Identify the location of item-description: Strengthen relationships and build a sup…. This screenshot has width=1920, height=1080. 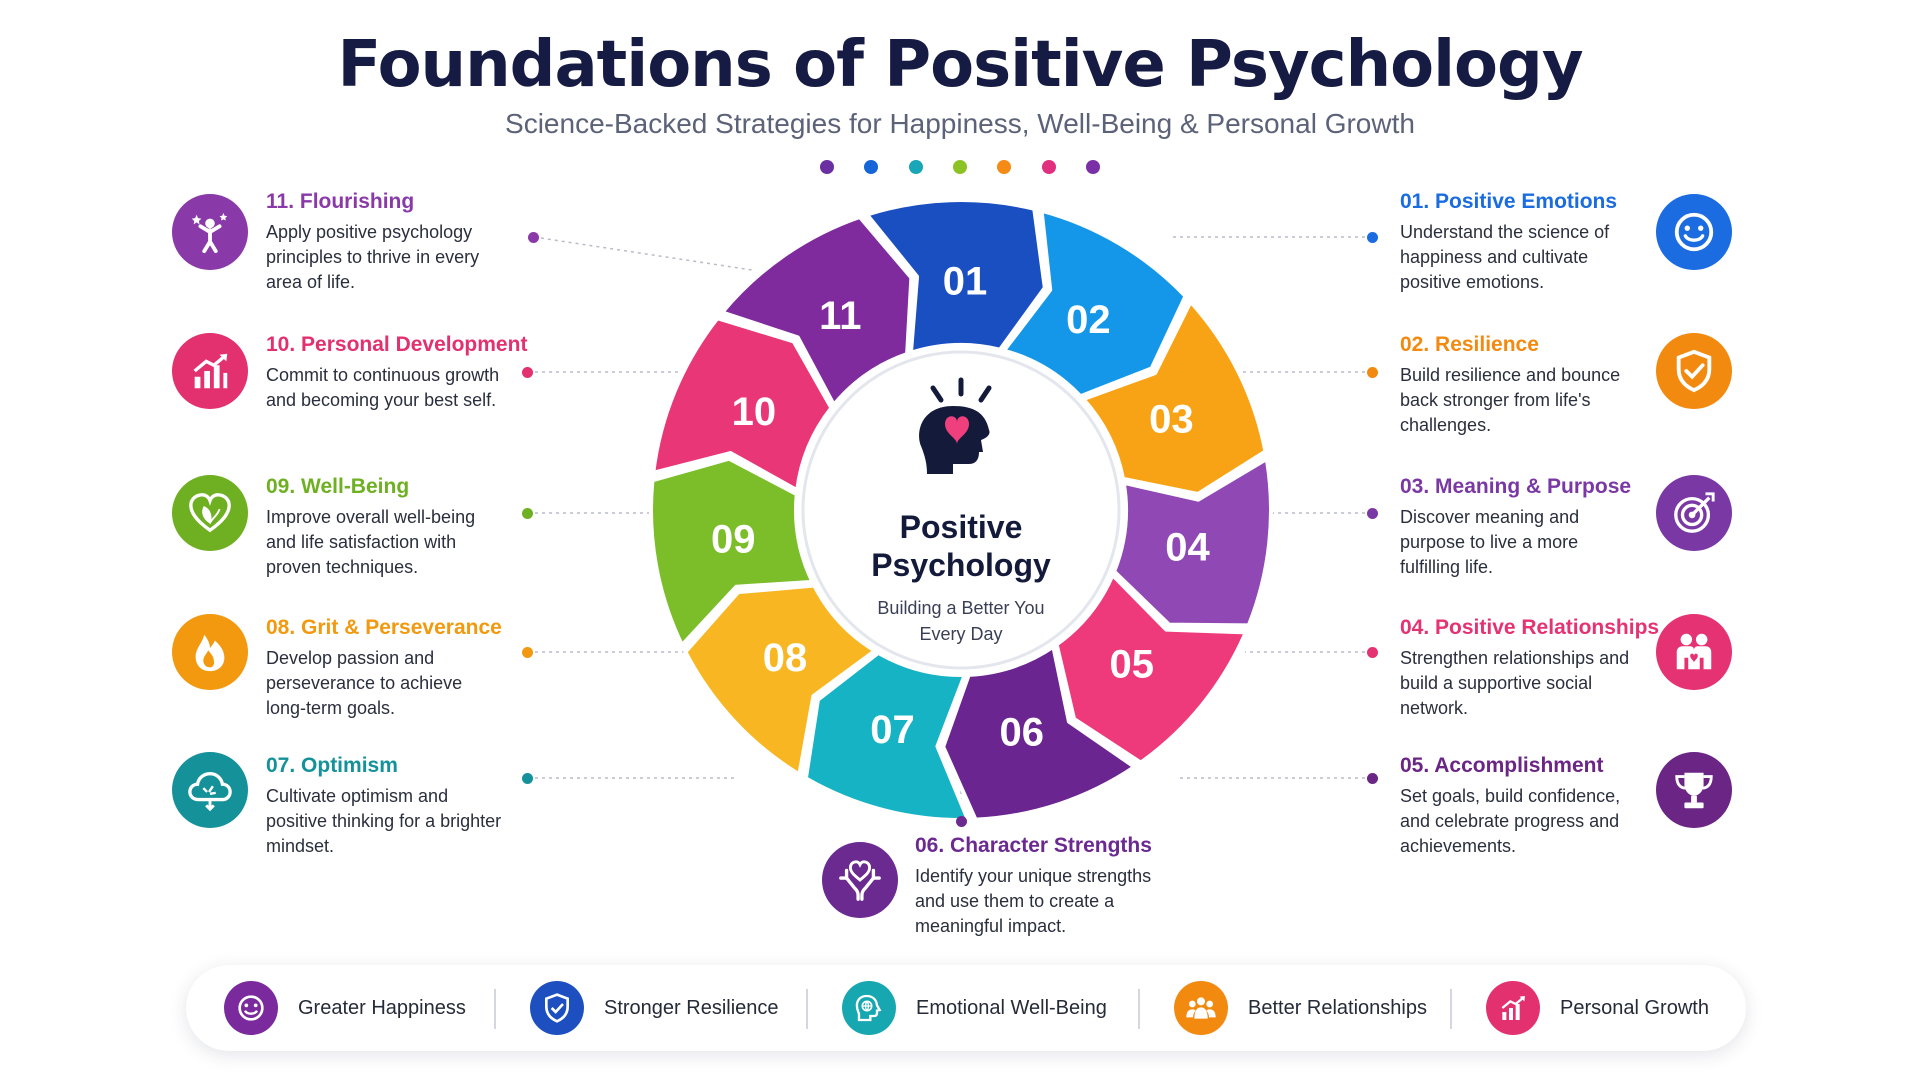
(1515, 683).